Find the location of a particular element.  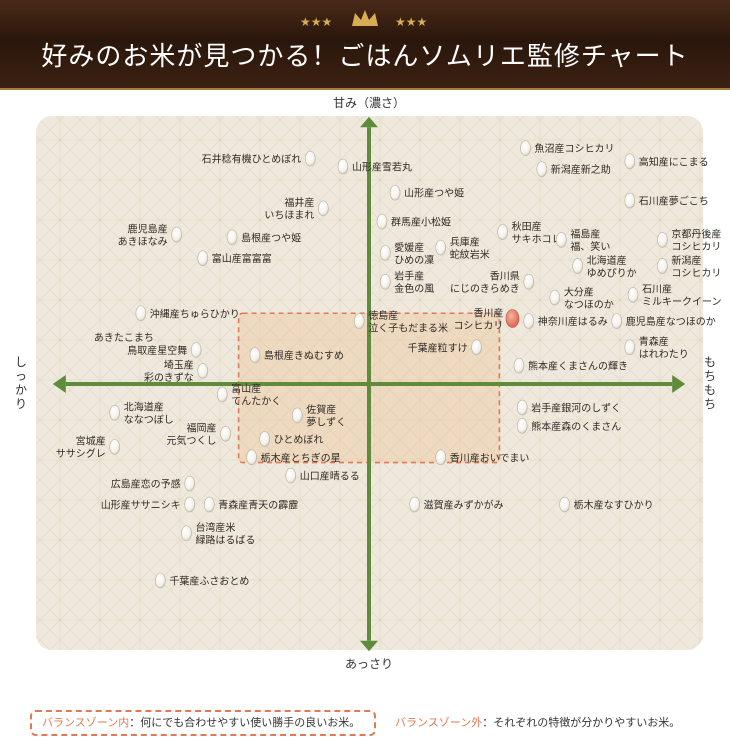

rice-point: 滋賀産みずかがみ is located at coordinates (456, 504).